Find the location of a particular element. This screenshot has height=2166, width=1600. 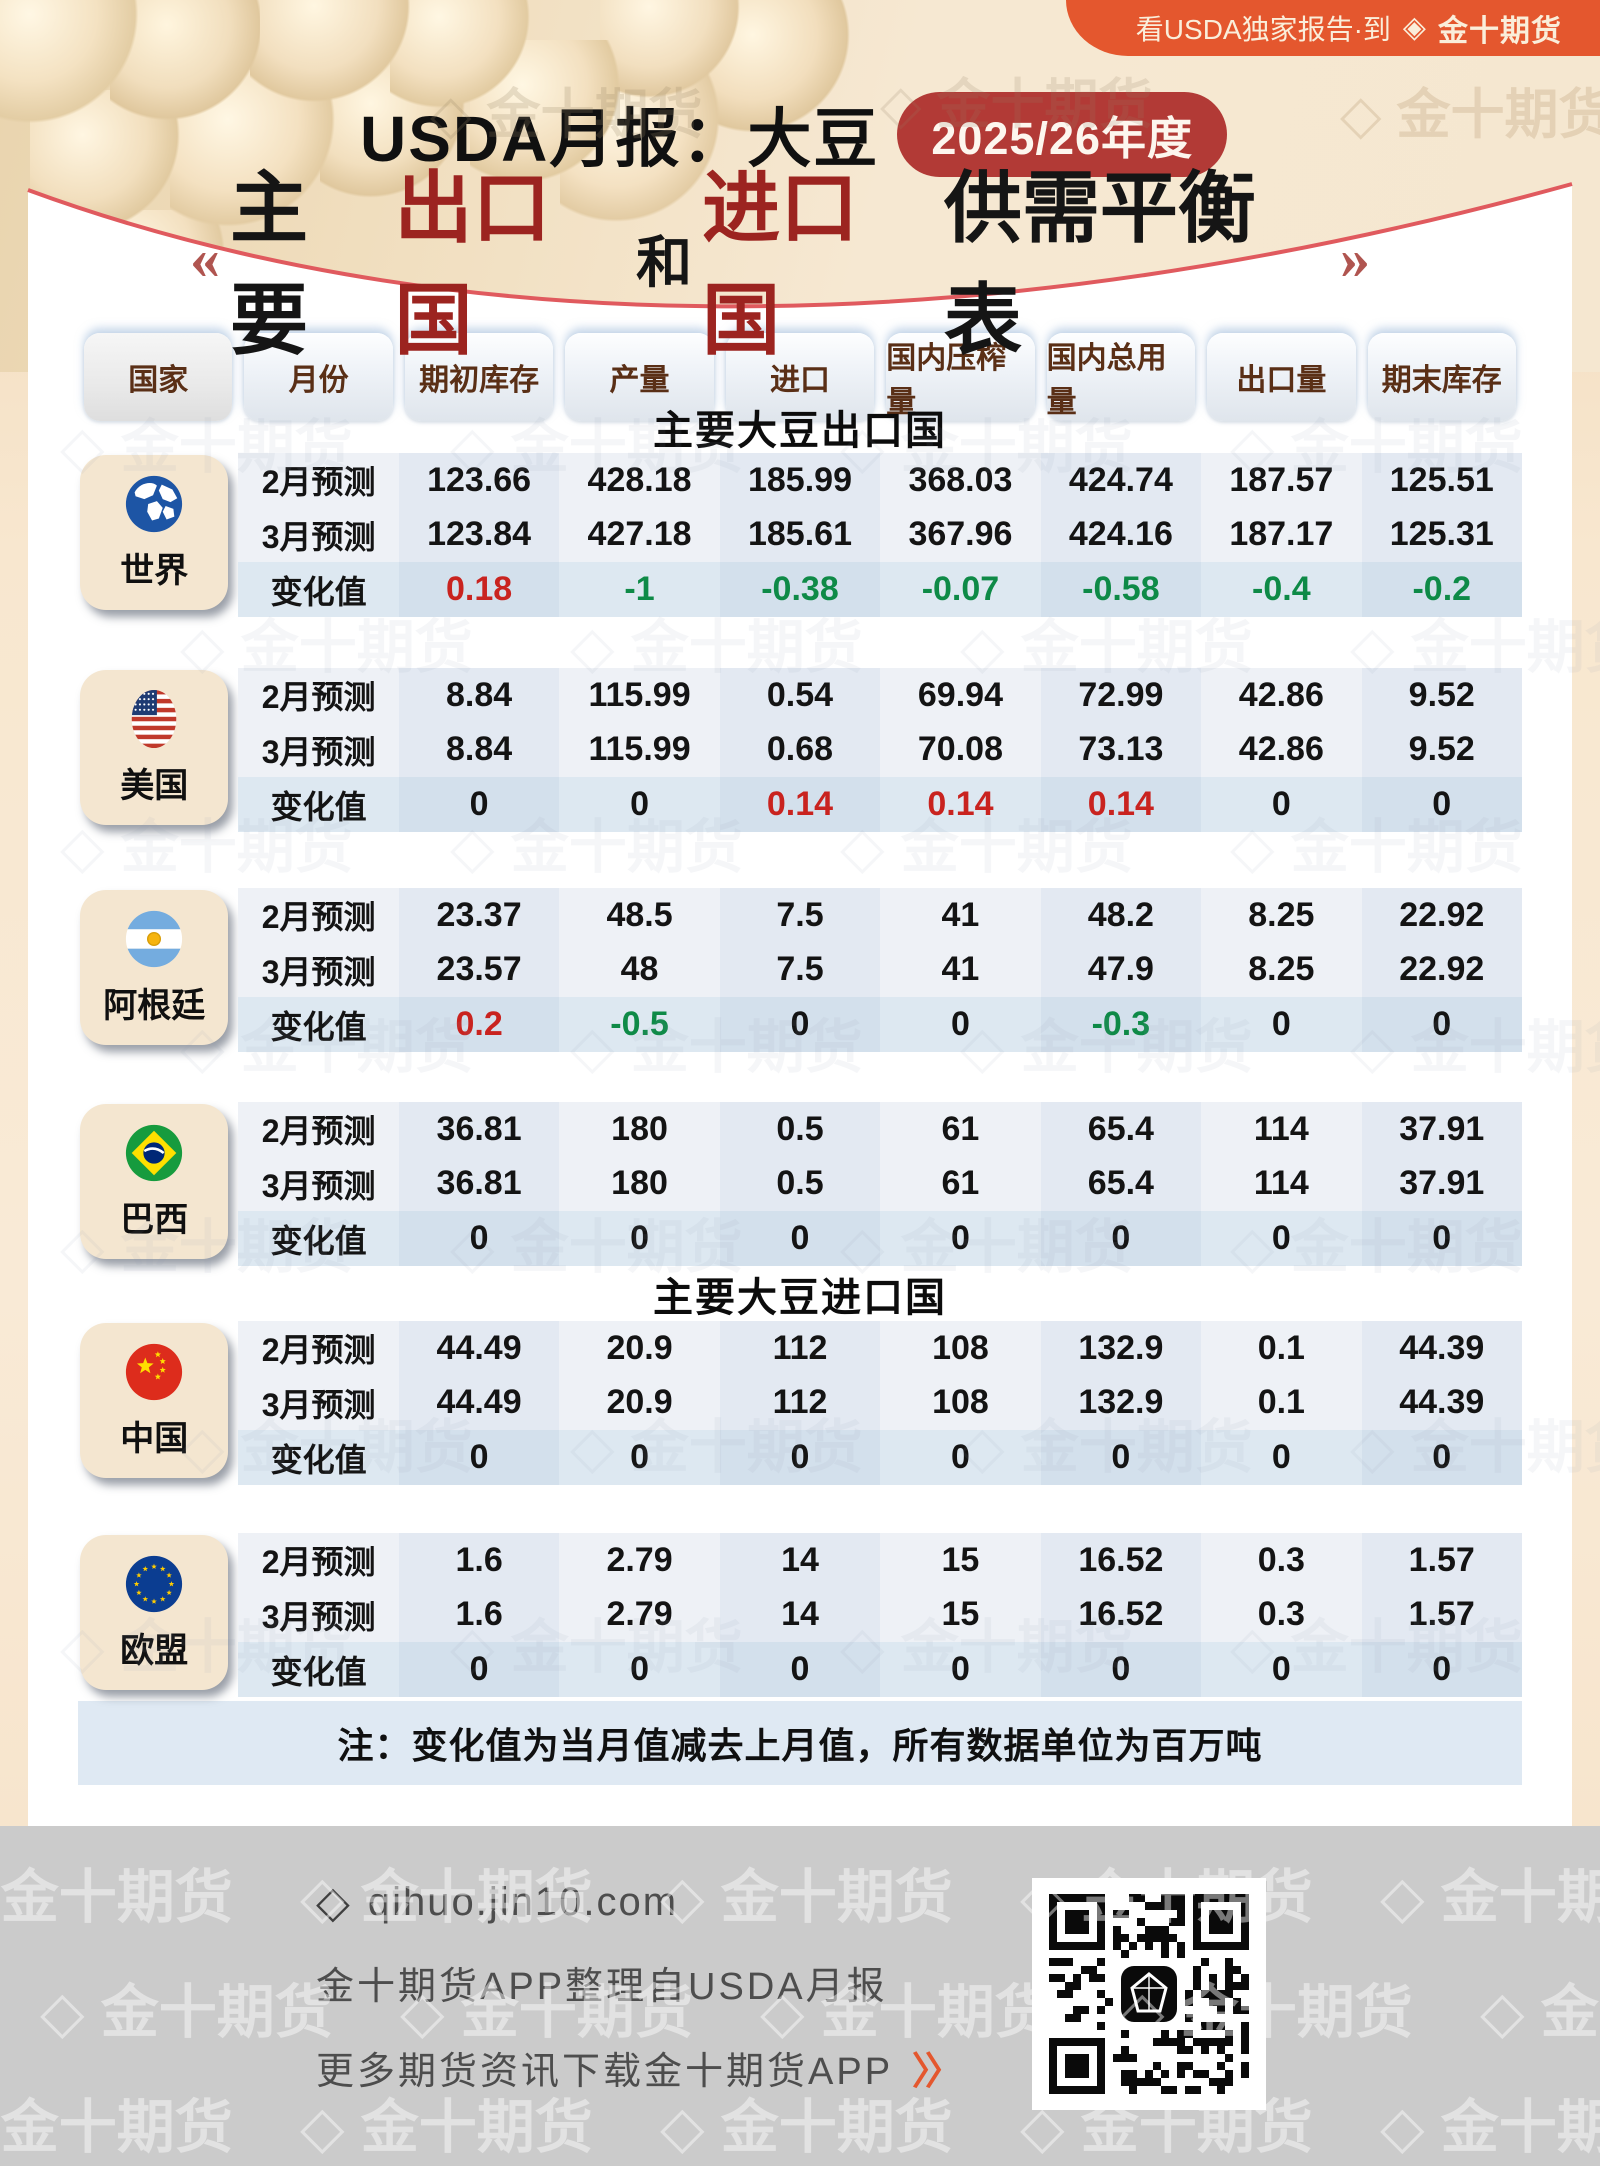

column-header-crush: 国内压榨量 is located at coordinates (960, 377).